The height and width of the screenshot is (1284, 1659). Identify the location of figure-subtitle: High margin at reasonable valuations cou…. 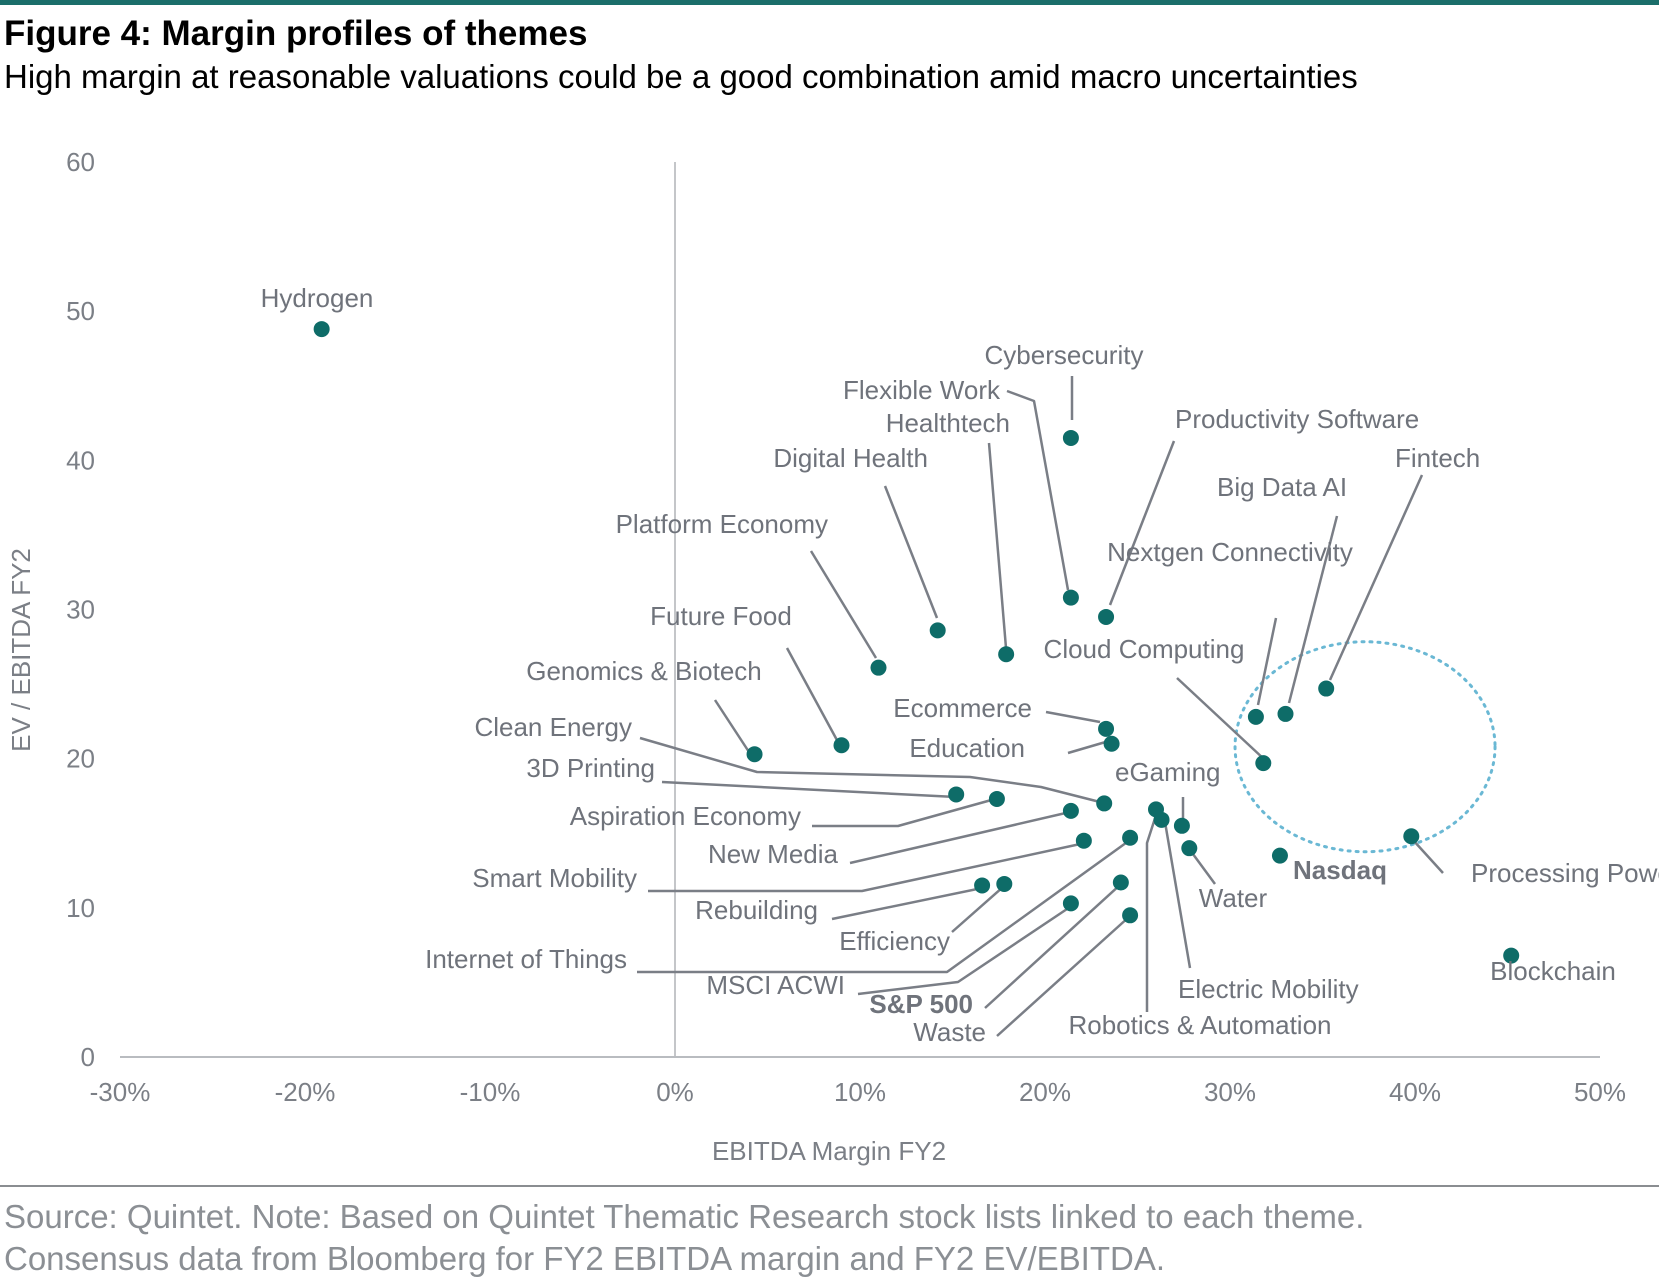
(681, 76).